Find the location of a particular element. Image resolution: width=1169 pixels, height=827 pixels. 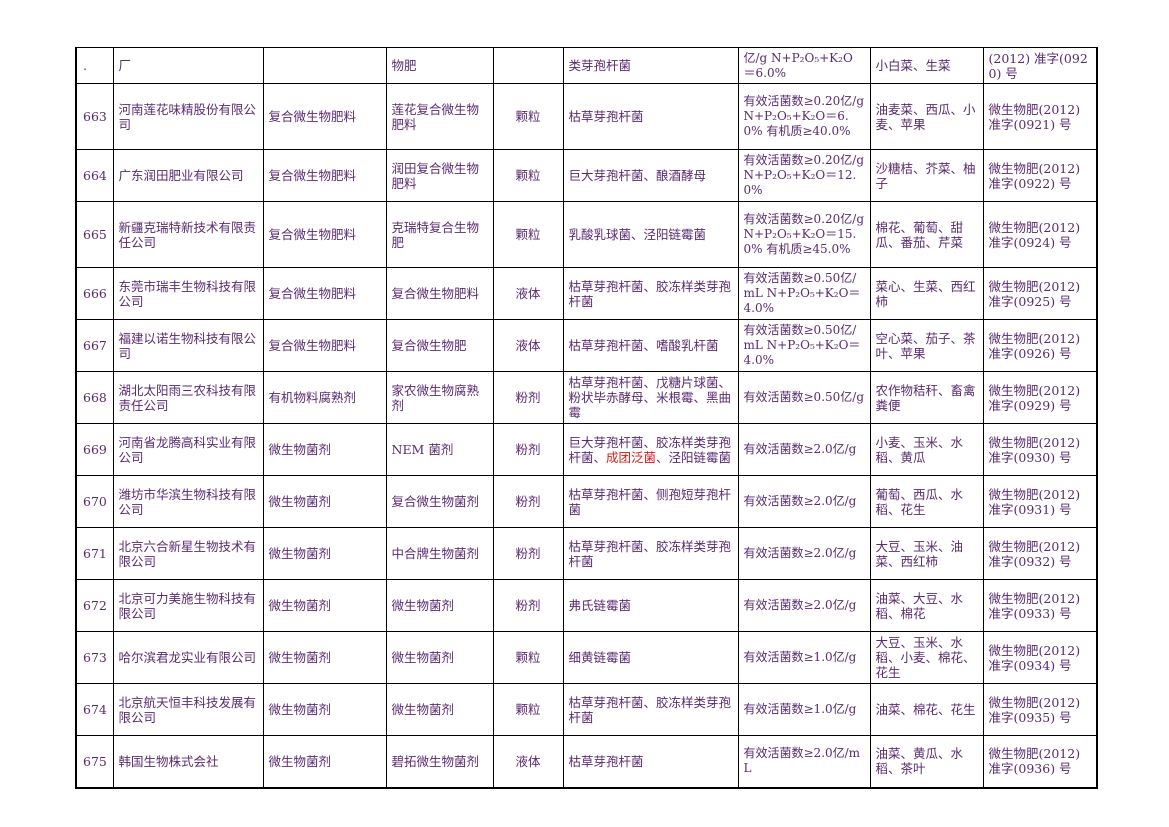

license-cell: 微生物肥(2012) 准字(0926) 号 is located at coordinates (1040, 345).